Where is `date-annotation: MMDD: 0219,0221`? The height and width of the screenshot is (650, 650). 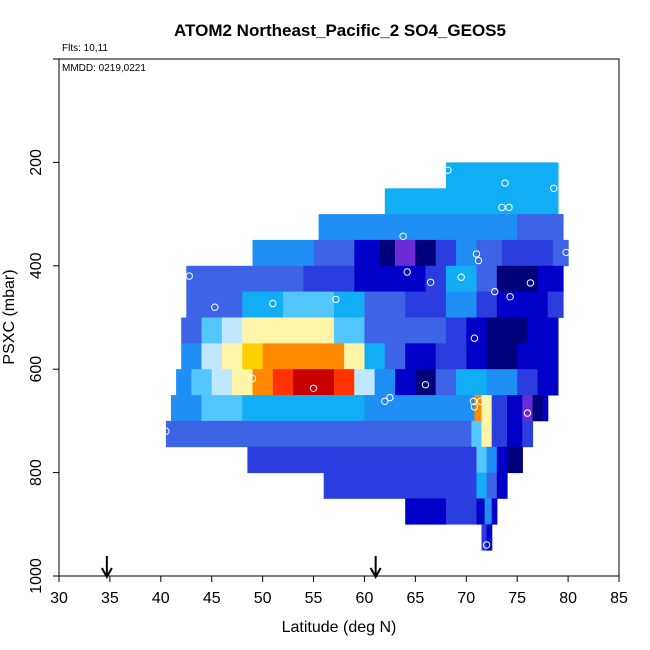 date-annotation: MMDD: 0219,0221 is located at coordinates (104, 68).